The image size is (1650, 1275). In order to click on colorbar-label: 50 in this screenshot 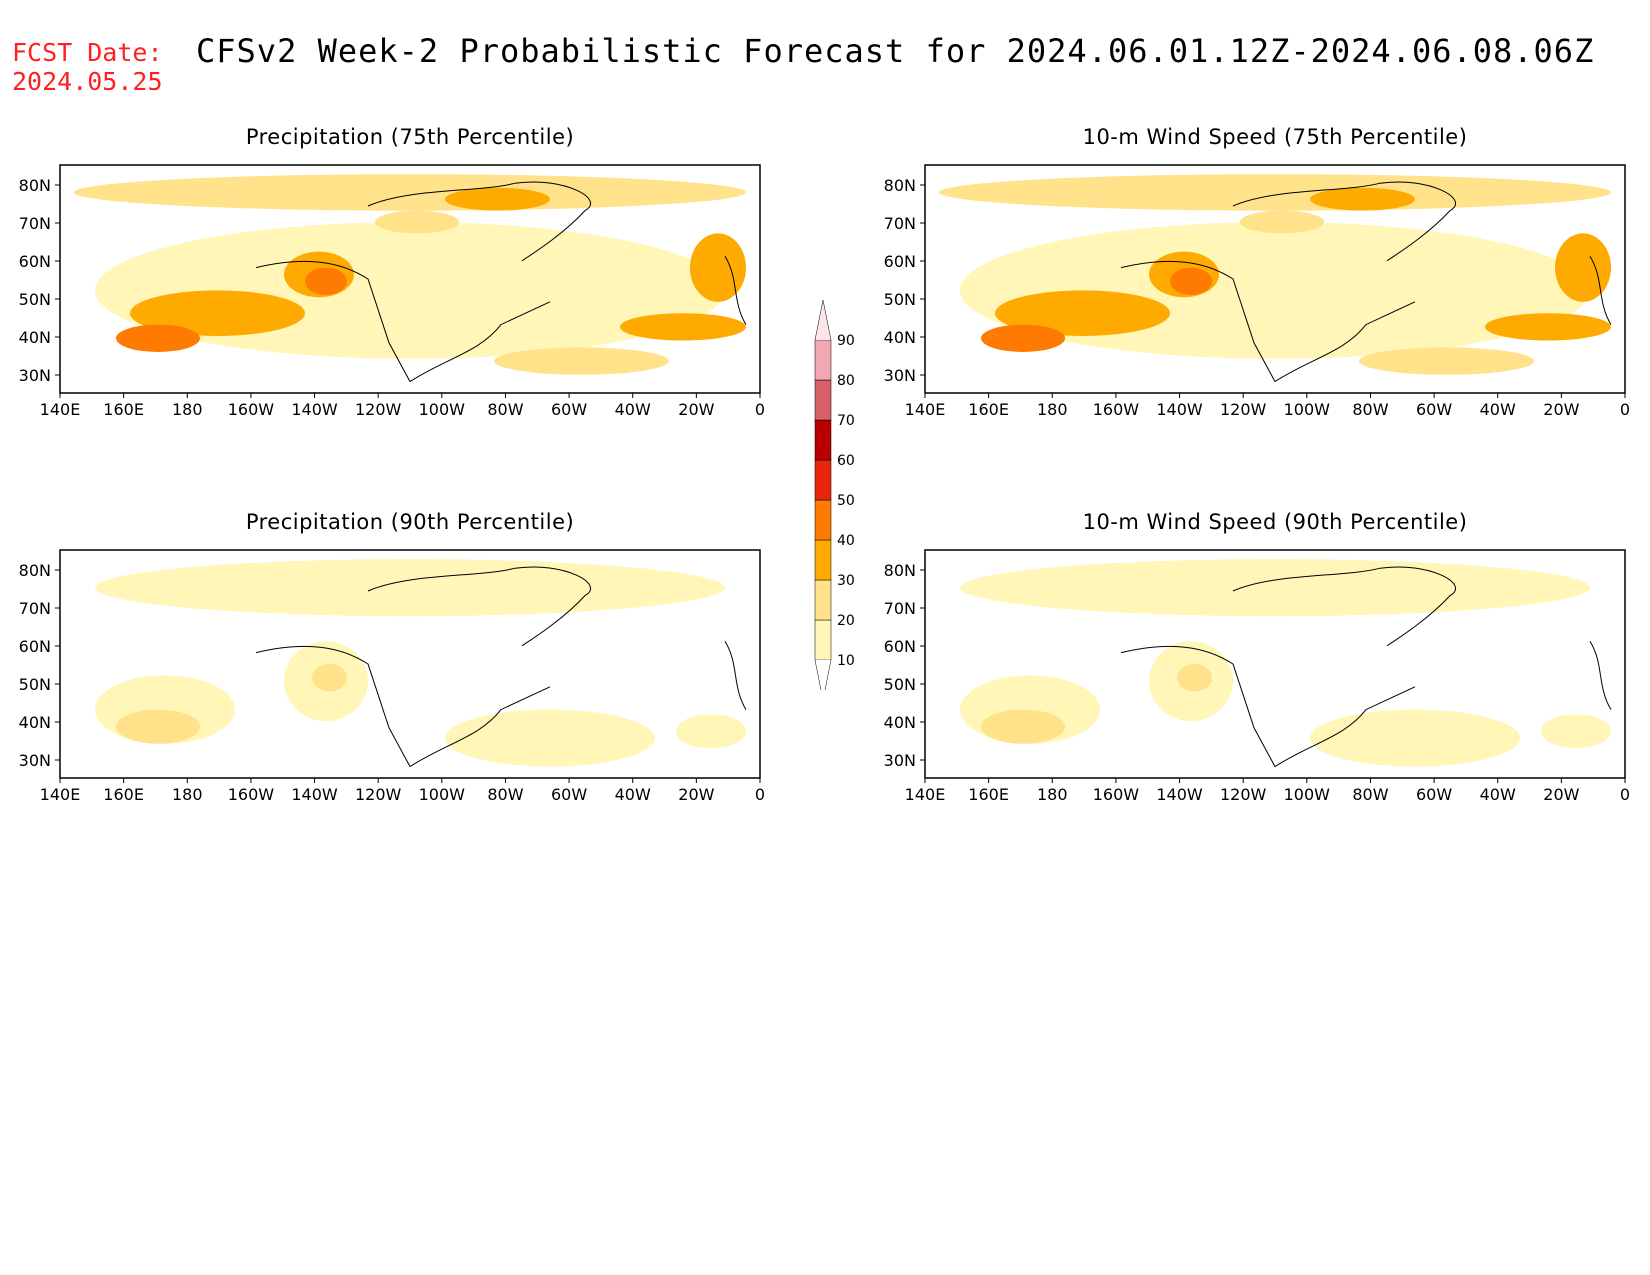, I will do `click(846, 501)`.